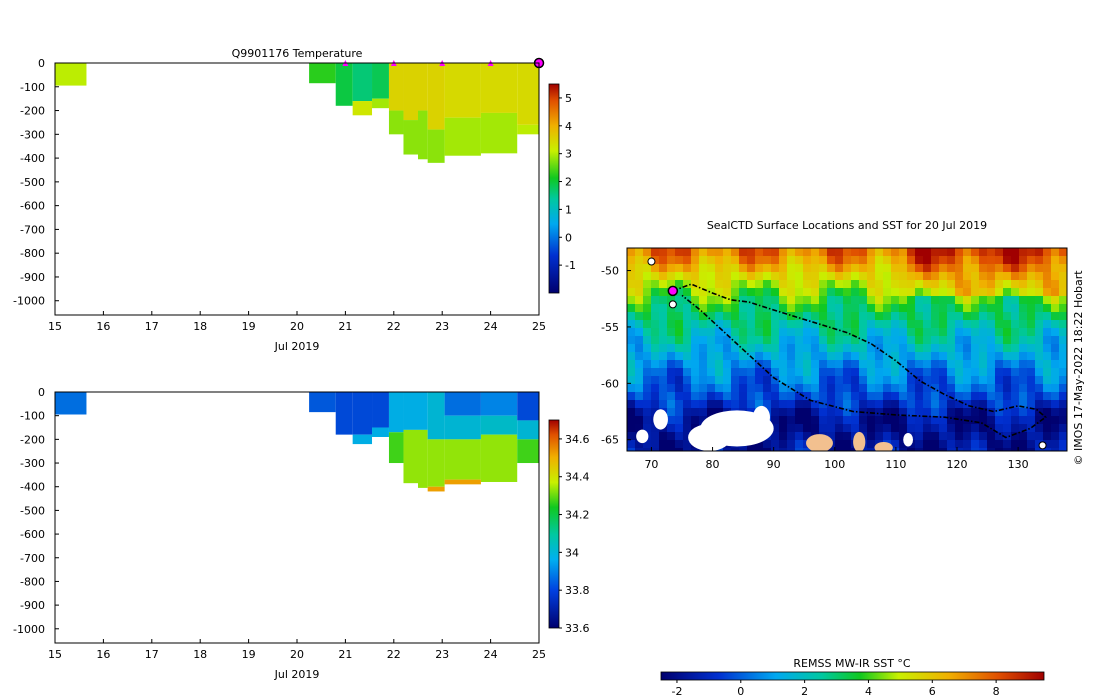 This screenshot has height=700, width=1100. Describe the element at coordinates (297, 53) in the screenshot. I see `temperature-plot-title: Q9901176 Temperature` at that location.